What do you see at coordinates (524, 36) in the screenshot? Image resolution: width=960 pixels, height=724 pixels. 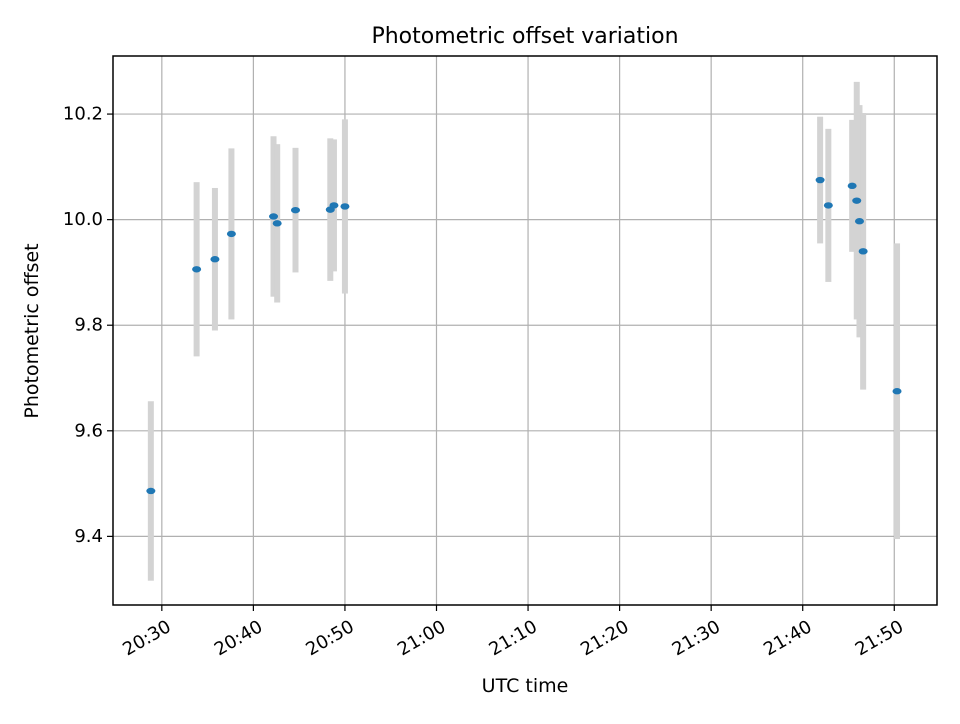 I see `chart-title: Photometric offset variation` at bounding box center [524, 36].